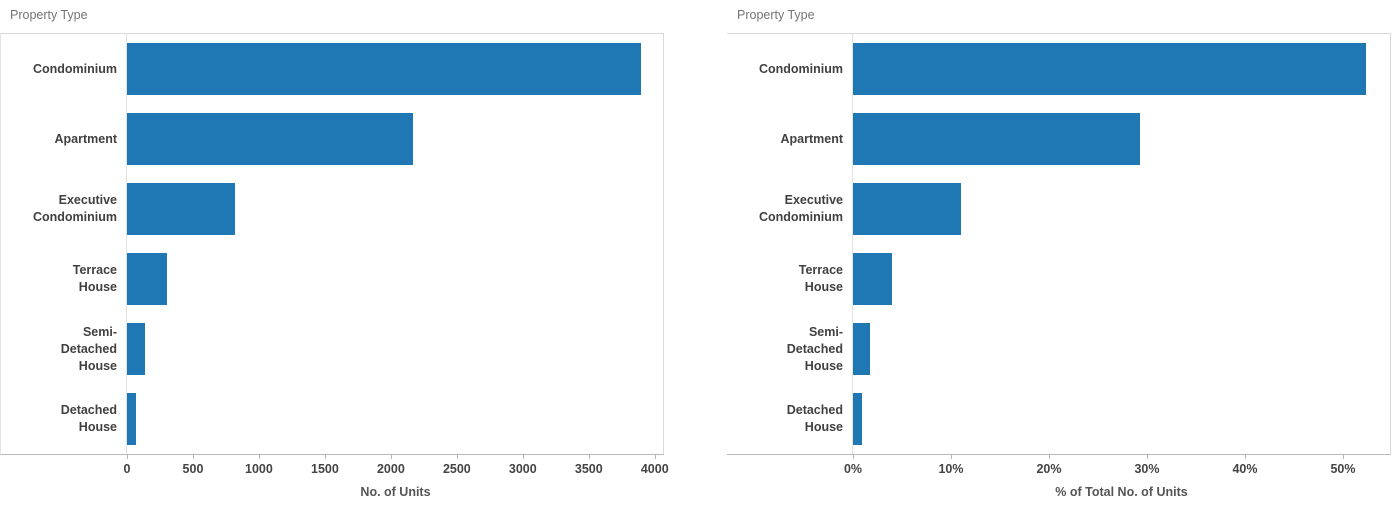 The height and width of the screenshot is (514, 1393). Describe the element at coordinates (654, 469) in the screenshot. I see `axis-tick-label: 4000` at that location.